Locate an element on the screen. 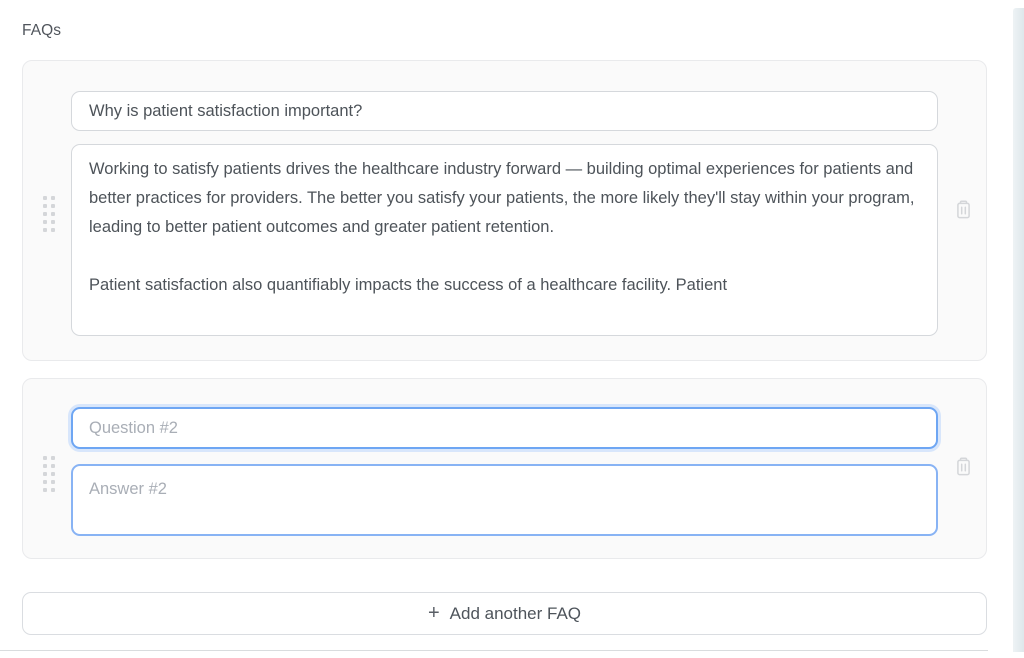 This screenshot has width=1024, height=658. plus-icon: + is located at coordinates (433, 612).